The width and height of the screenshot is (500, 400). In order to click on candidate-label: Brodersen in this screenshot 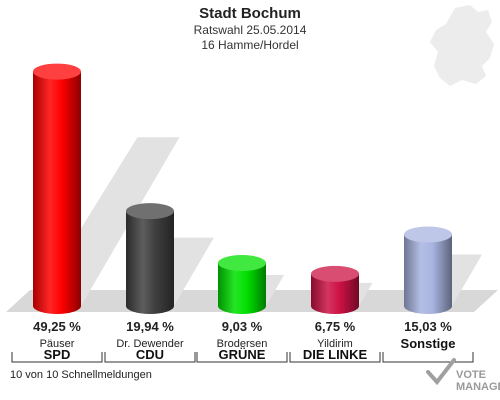, I will do `click(242, 344)`.